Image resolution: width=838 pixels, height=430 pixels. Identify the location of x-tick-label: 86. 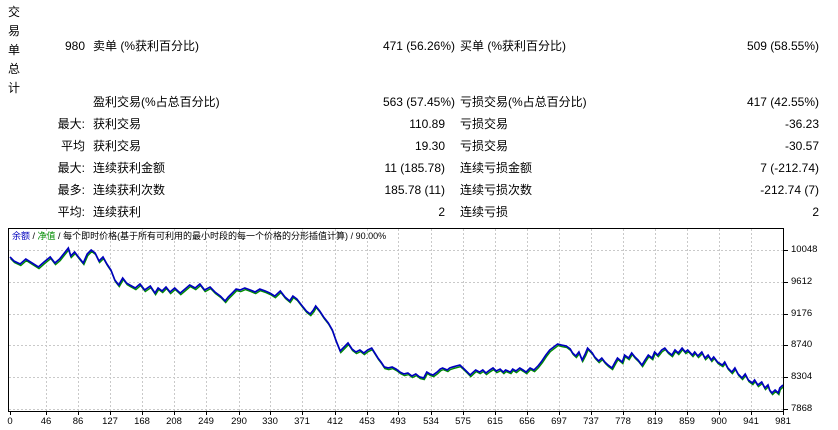
(78, 421).